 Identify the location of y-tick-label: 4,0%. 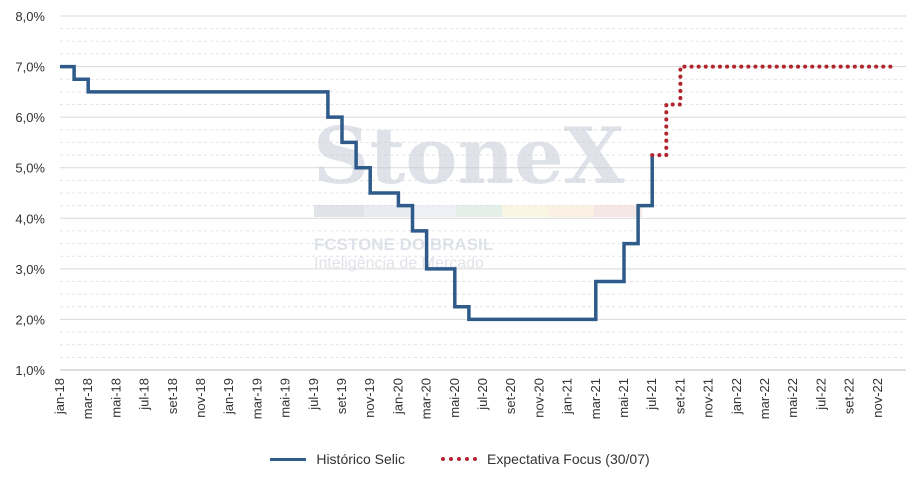
(30, 218).